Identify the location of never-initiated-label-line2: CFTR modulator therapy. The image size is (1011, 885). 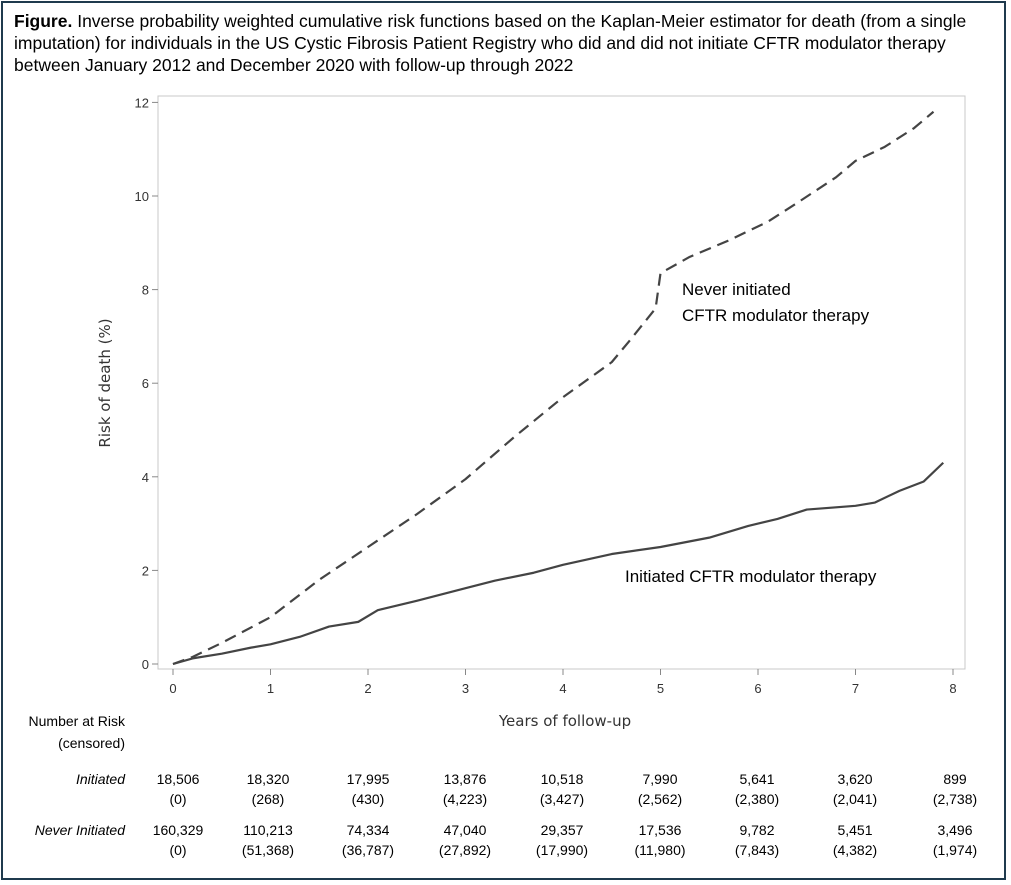
(776, 315).